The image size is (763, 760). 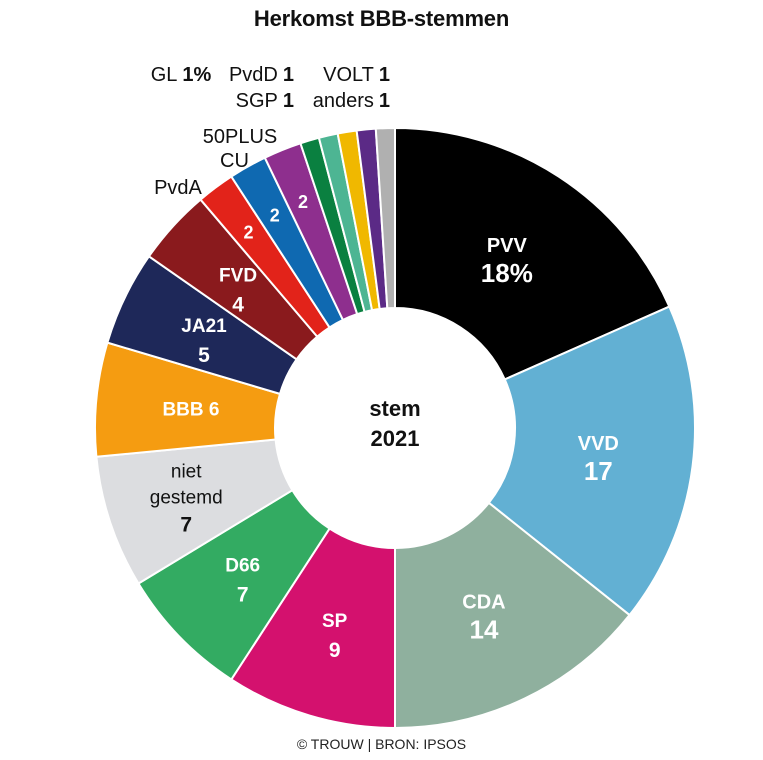 What do you see at coordinates (532, 253) in the screenshot?
I see `slice-pvv` at bounding box center [532, 253].